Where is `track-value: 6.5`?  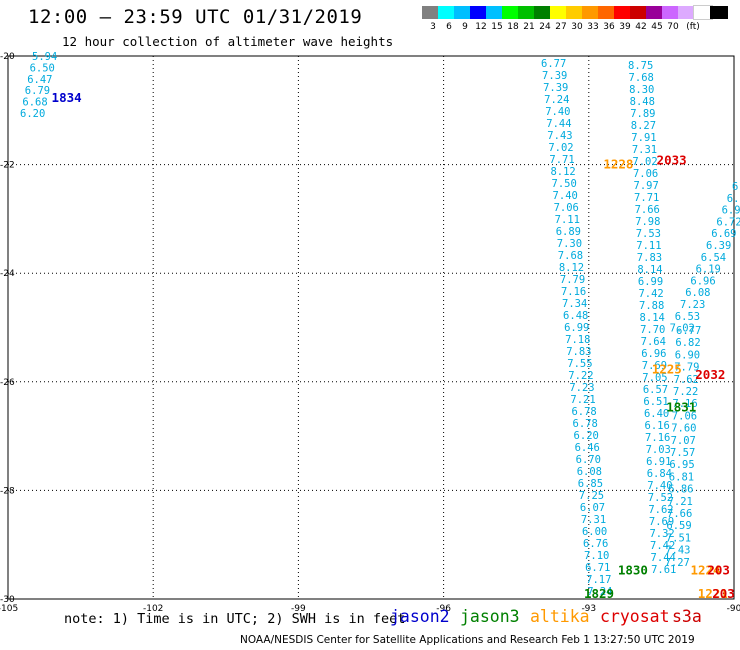
track-value: 6.5 is located at coordinates (733, 199).